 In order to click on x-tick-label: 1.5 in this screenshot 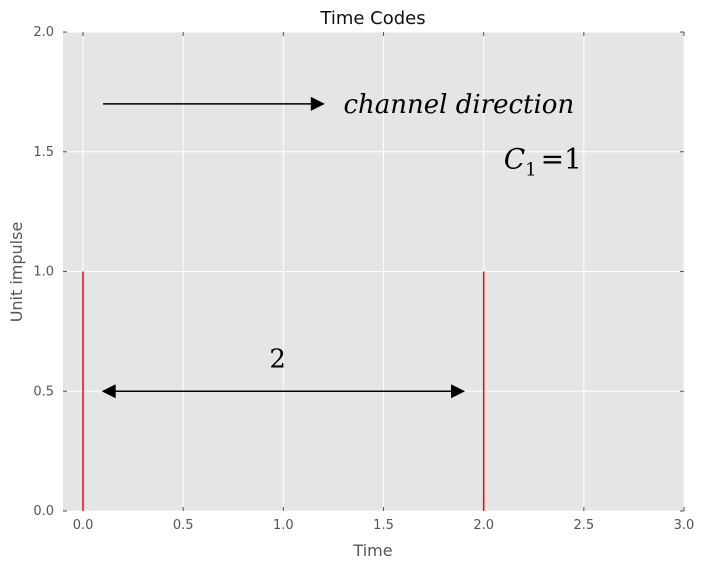, I will do `click(383, 525)`.